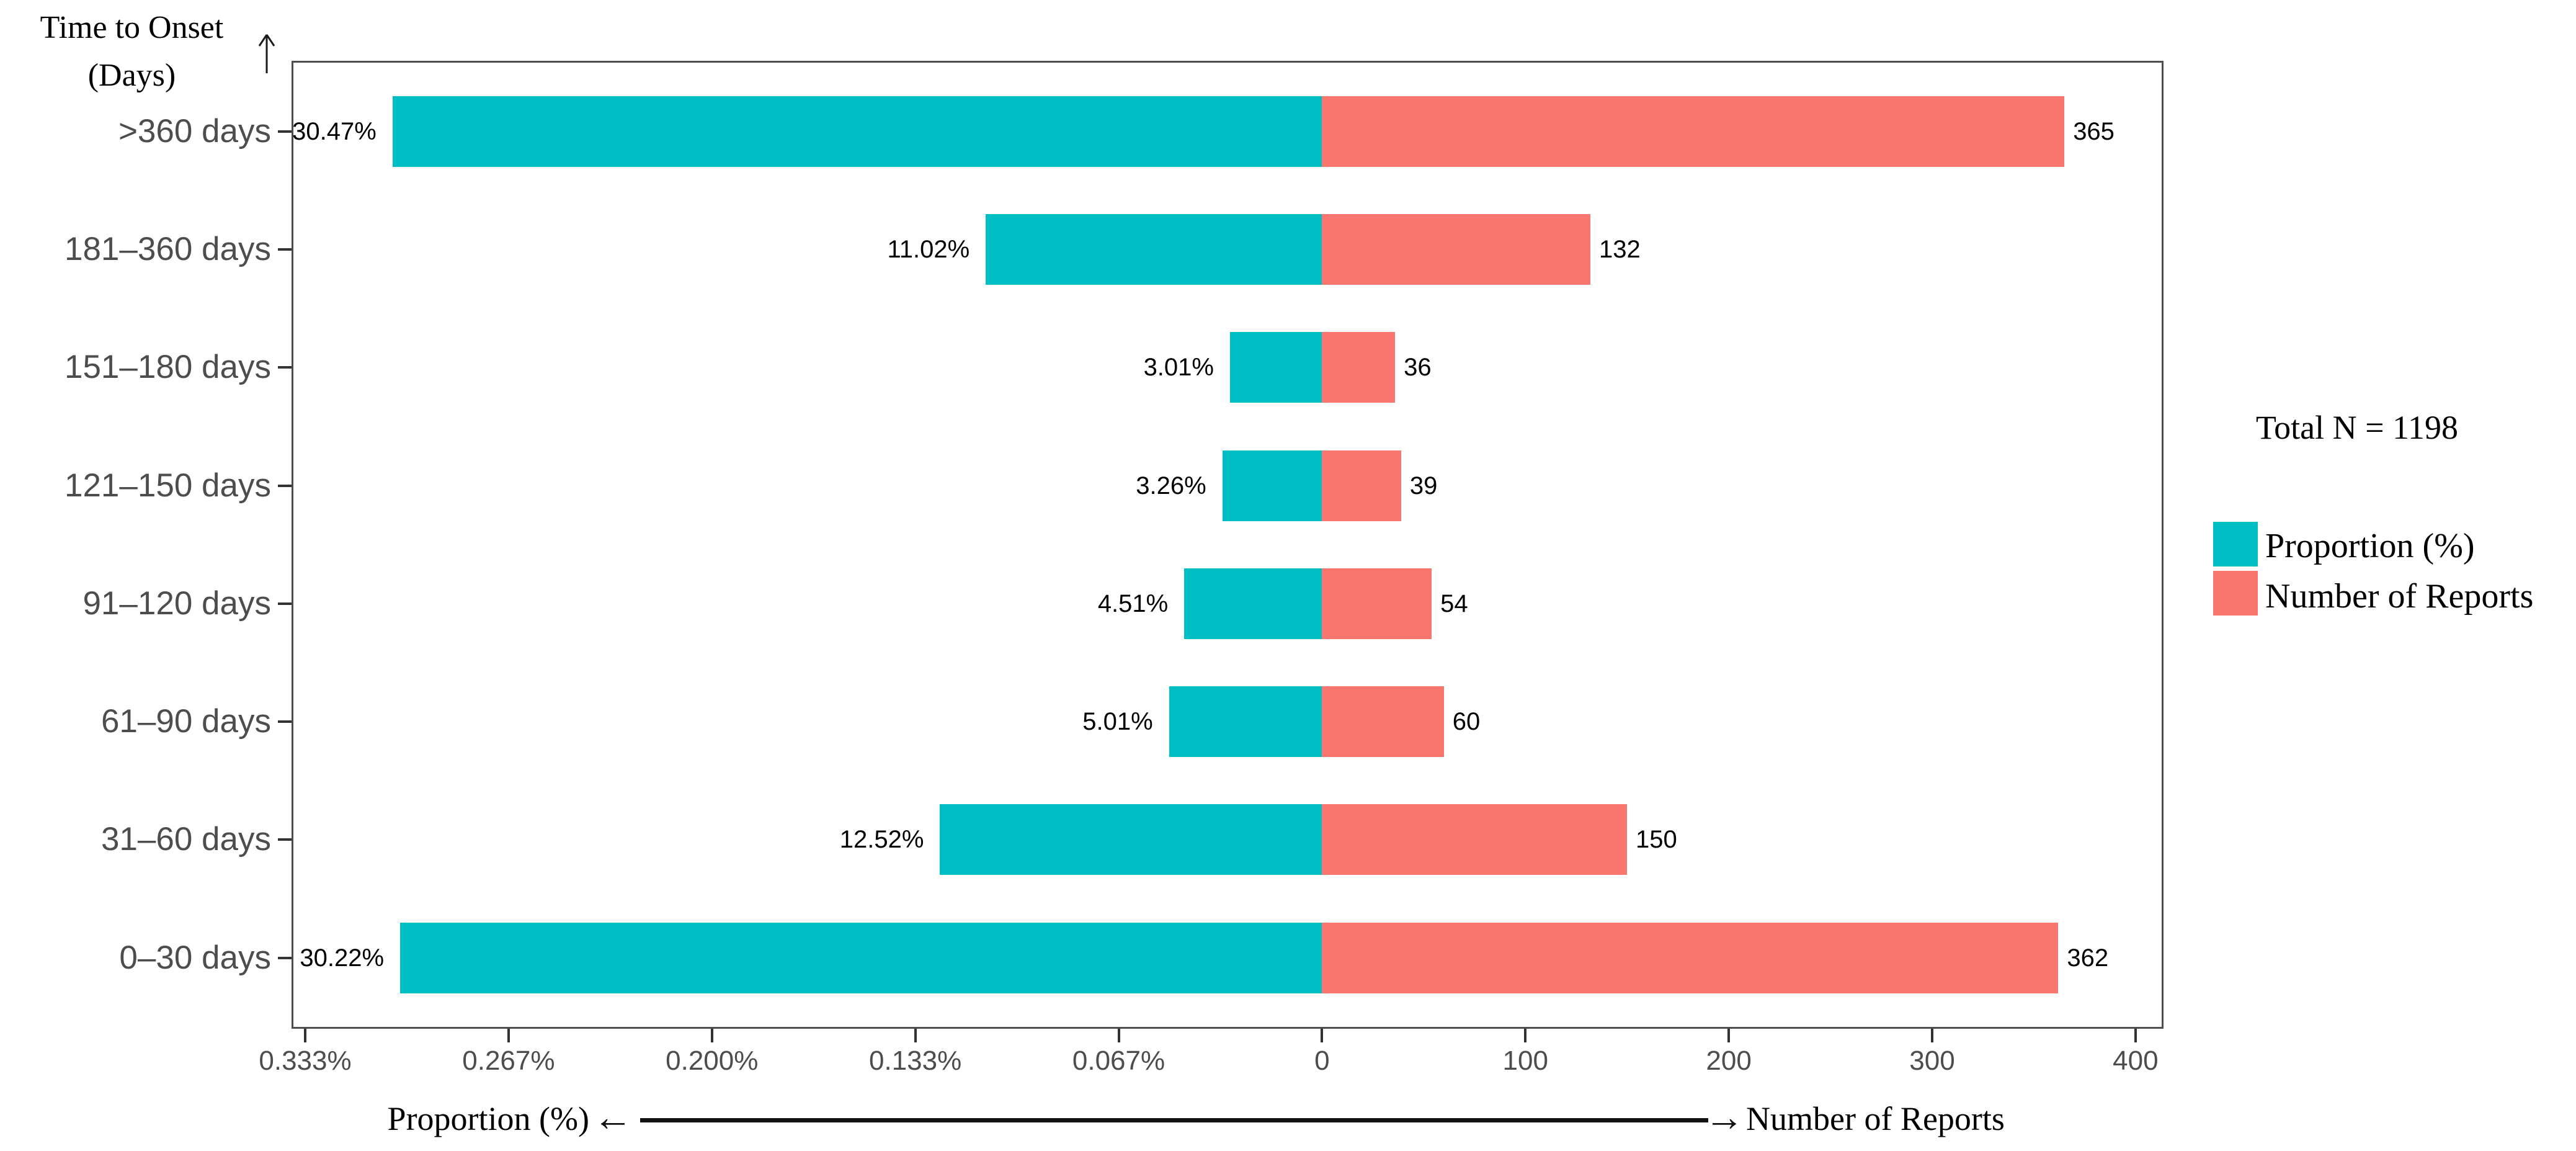 Image resolution: width=2576 pixels, height=1151 pixels. Describe the element at coordinates (186, 839) in the screenshot. I see `y-axis-category-label: 31–60 days` at that location.